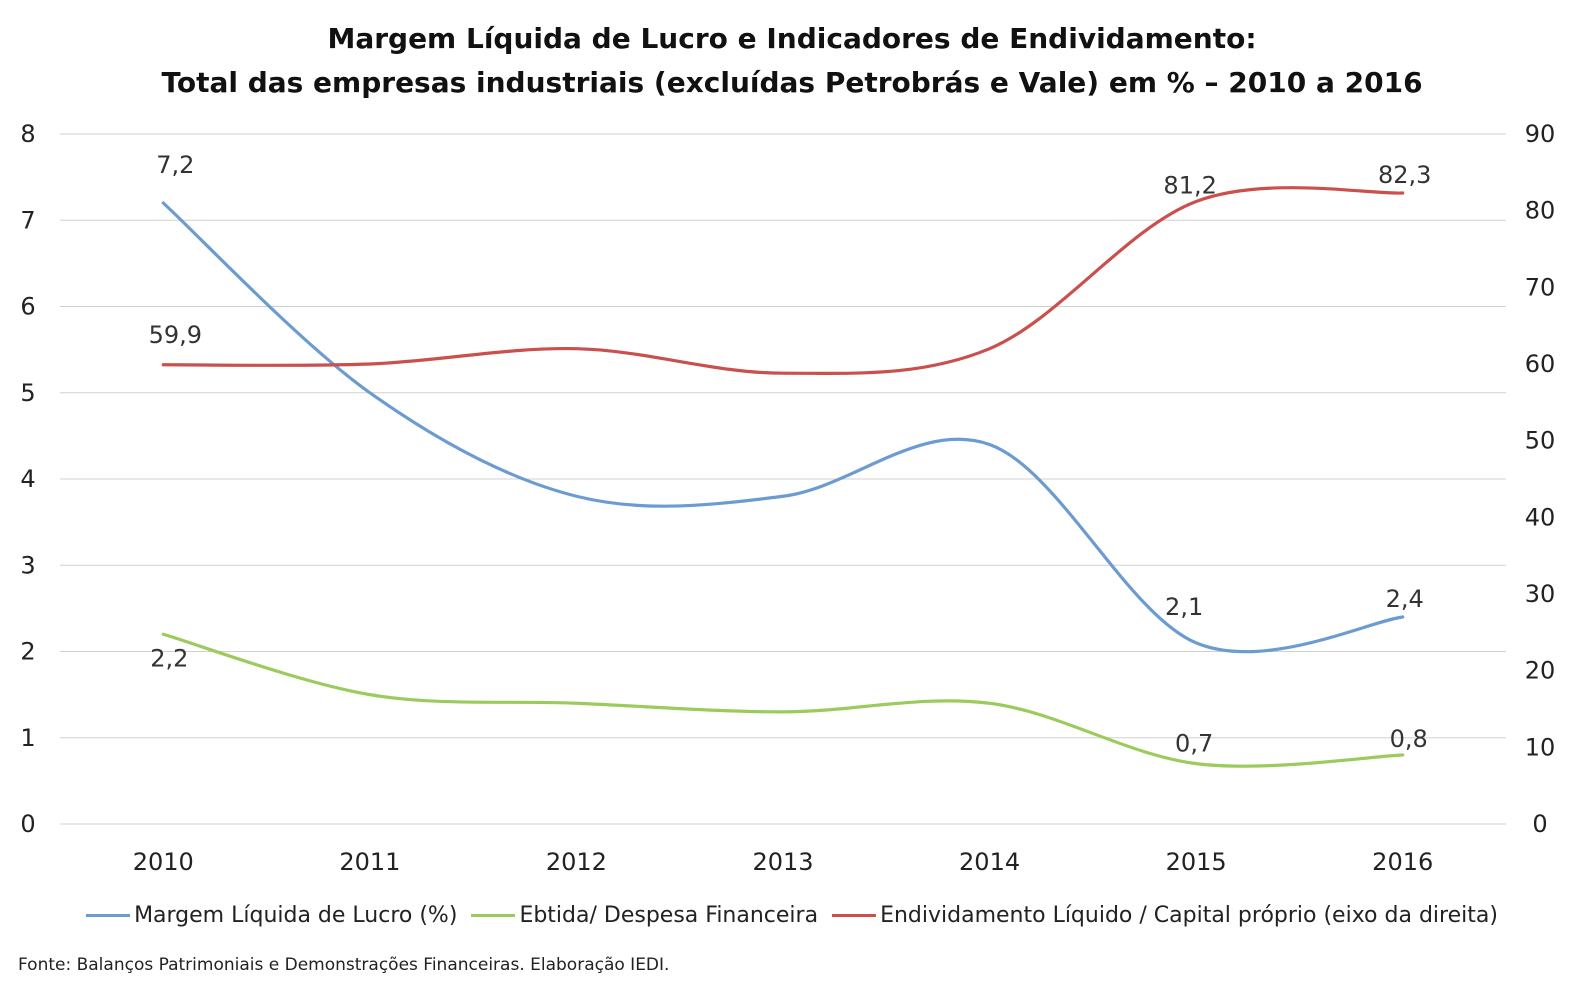  Describe the element at coordinates (169, 658) in the screenshot. I see `data-label-ebtida: 2,2` at that location.